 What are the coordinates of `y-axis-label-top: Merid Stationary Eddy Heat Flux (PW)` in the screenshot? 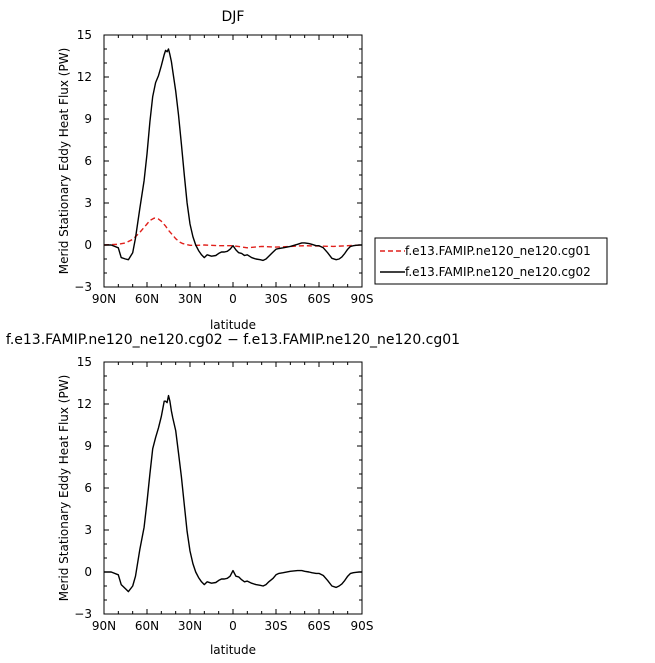 It's located at (64, 161).